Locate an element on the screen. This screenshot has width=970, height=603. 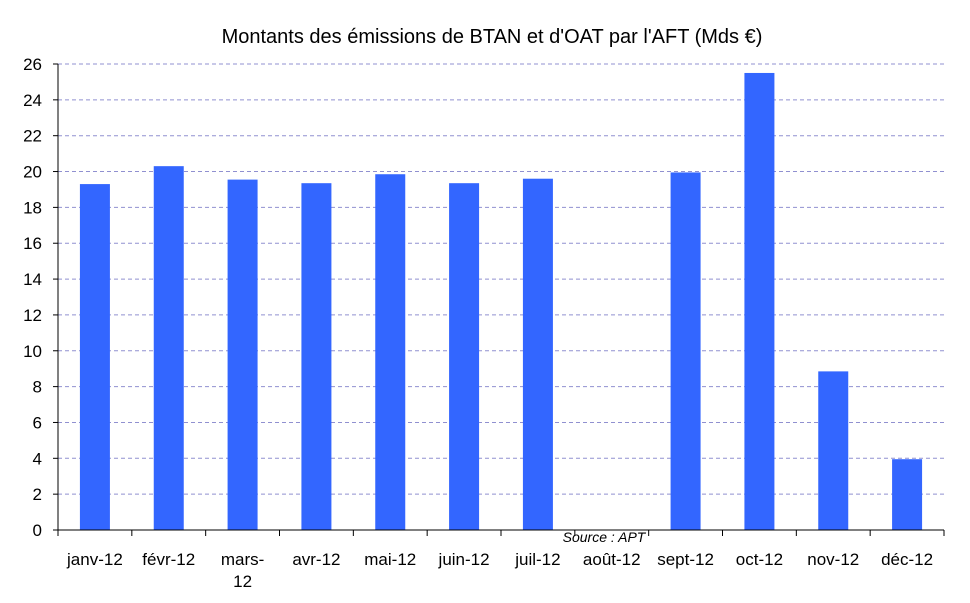
x-tick-label: août-12 is located at coordinates (612, 559).